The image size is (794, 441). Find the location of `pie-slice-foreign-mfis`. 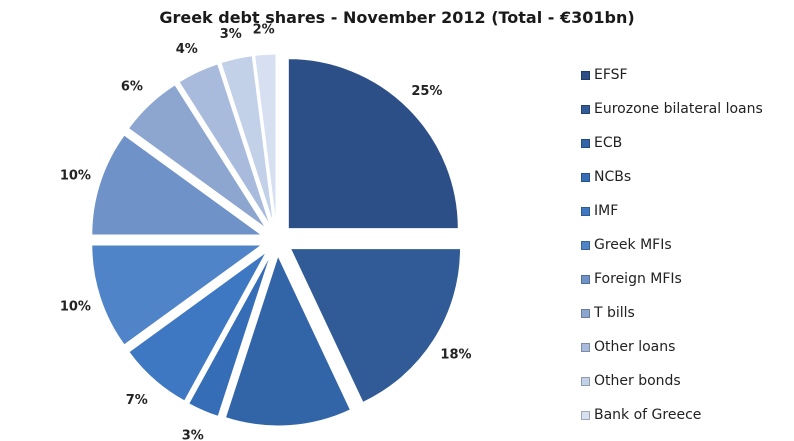

pie-slice-foreign-mfis is located at coordinates (177, 185).